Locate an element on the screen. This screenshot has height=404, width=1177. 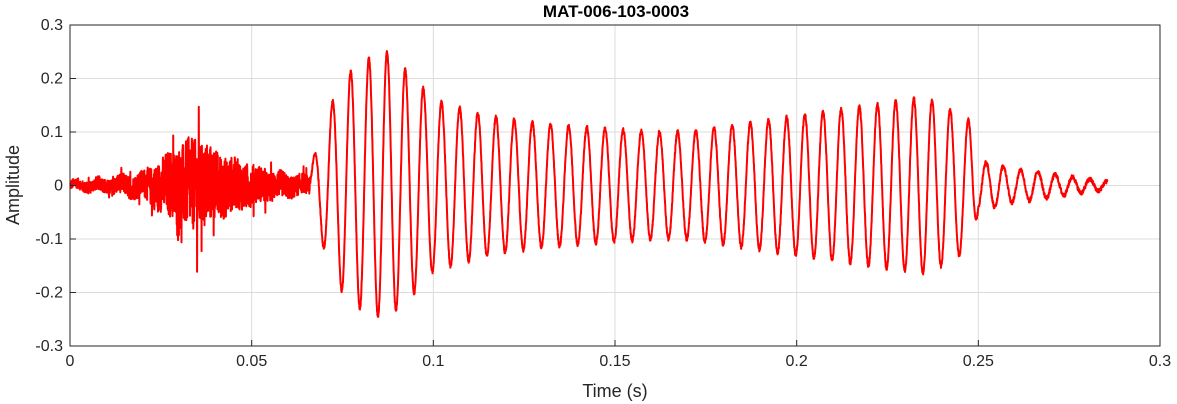
x-tick-label-1: 0.05 is located at coordinates (251, 361).